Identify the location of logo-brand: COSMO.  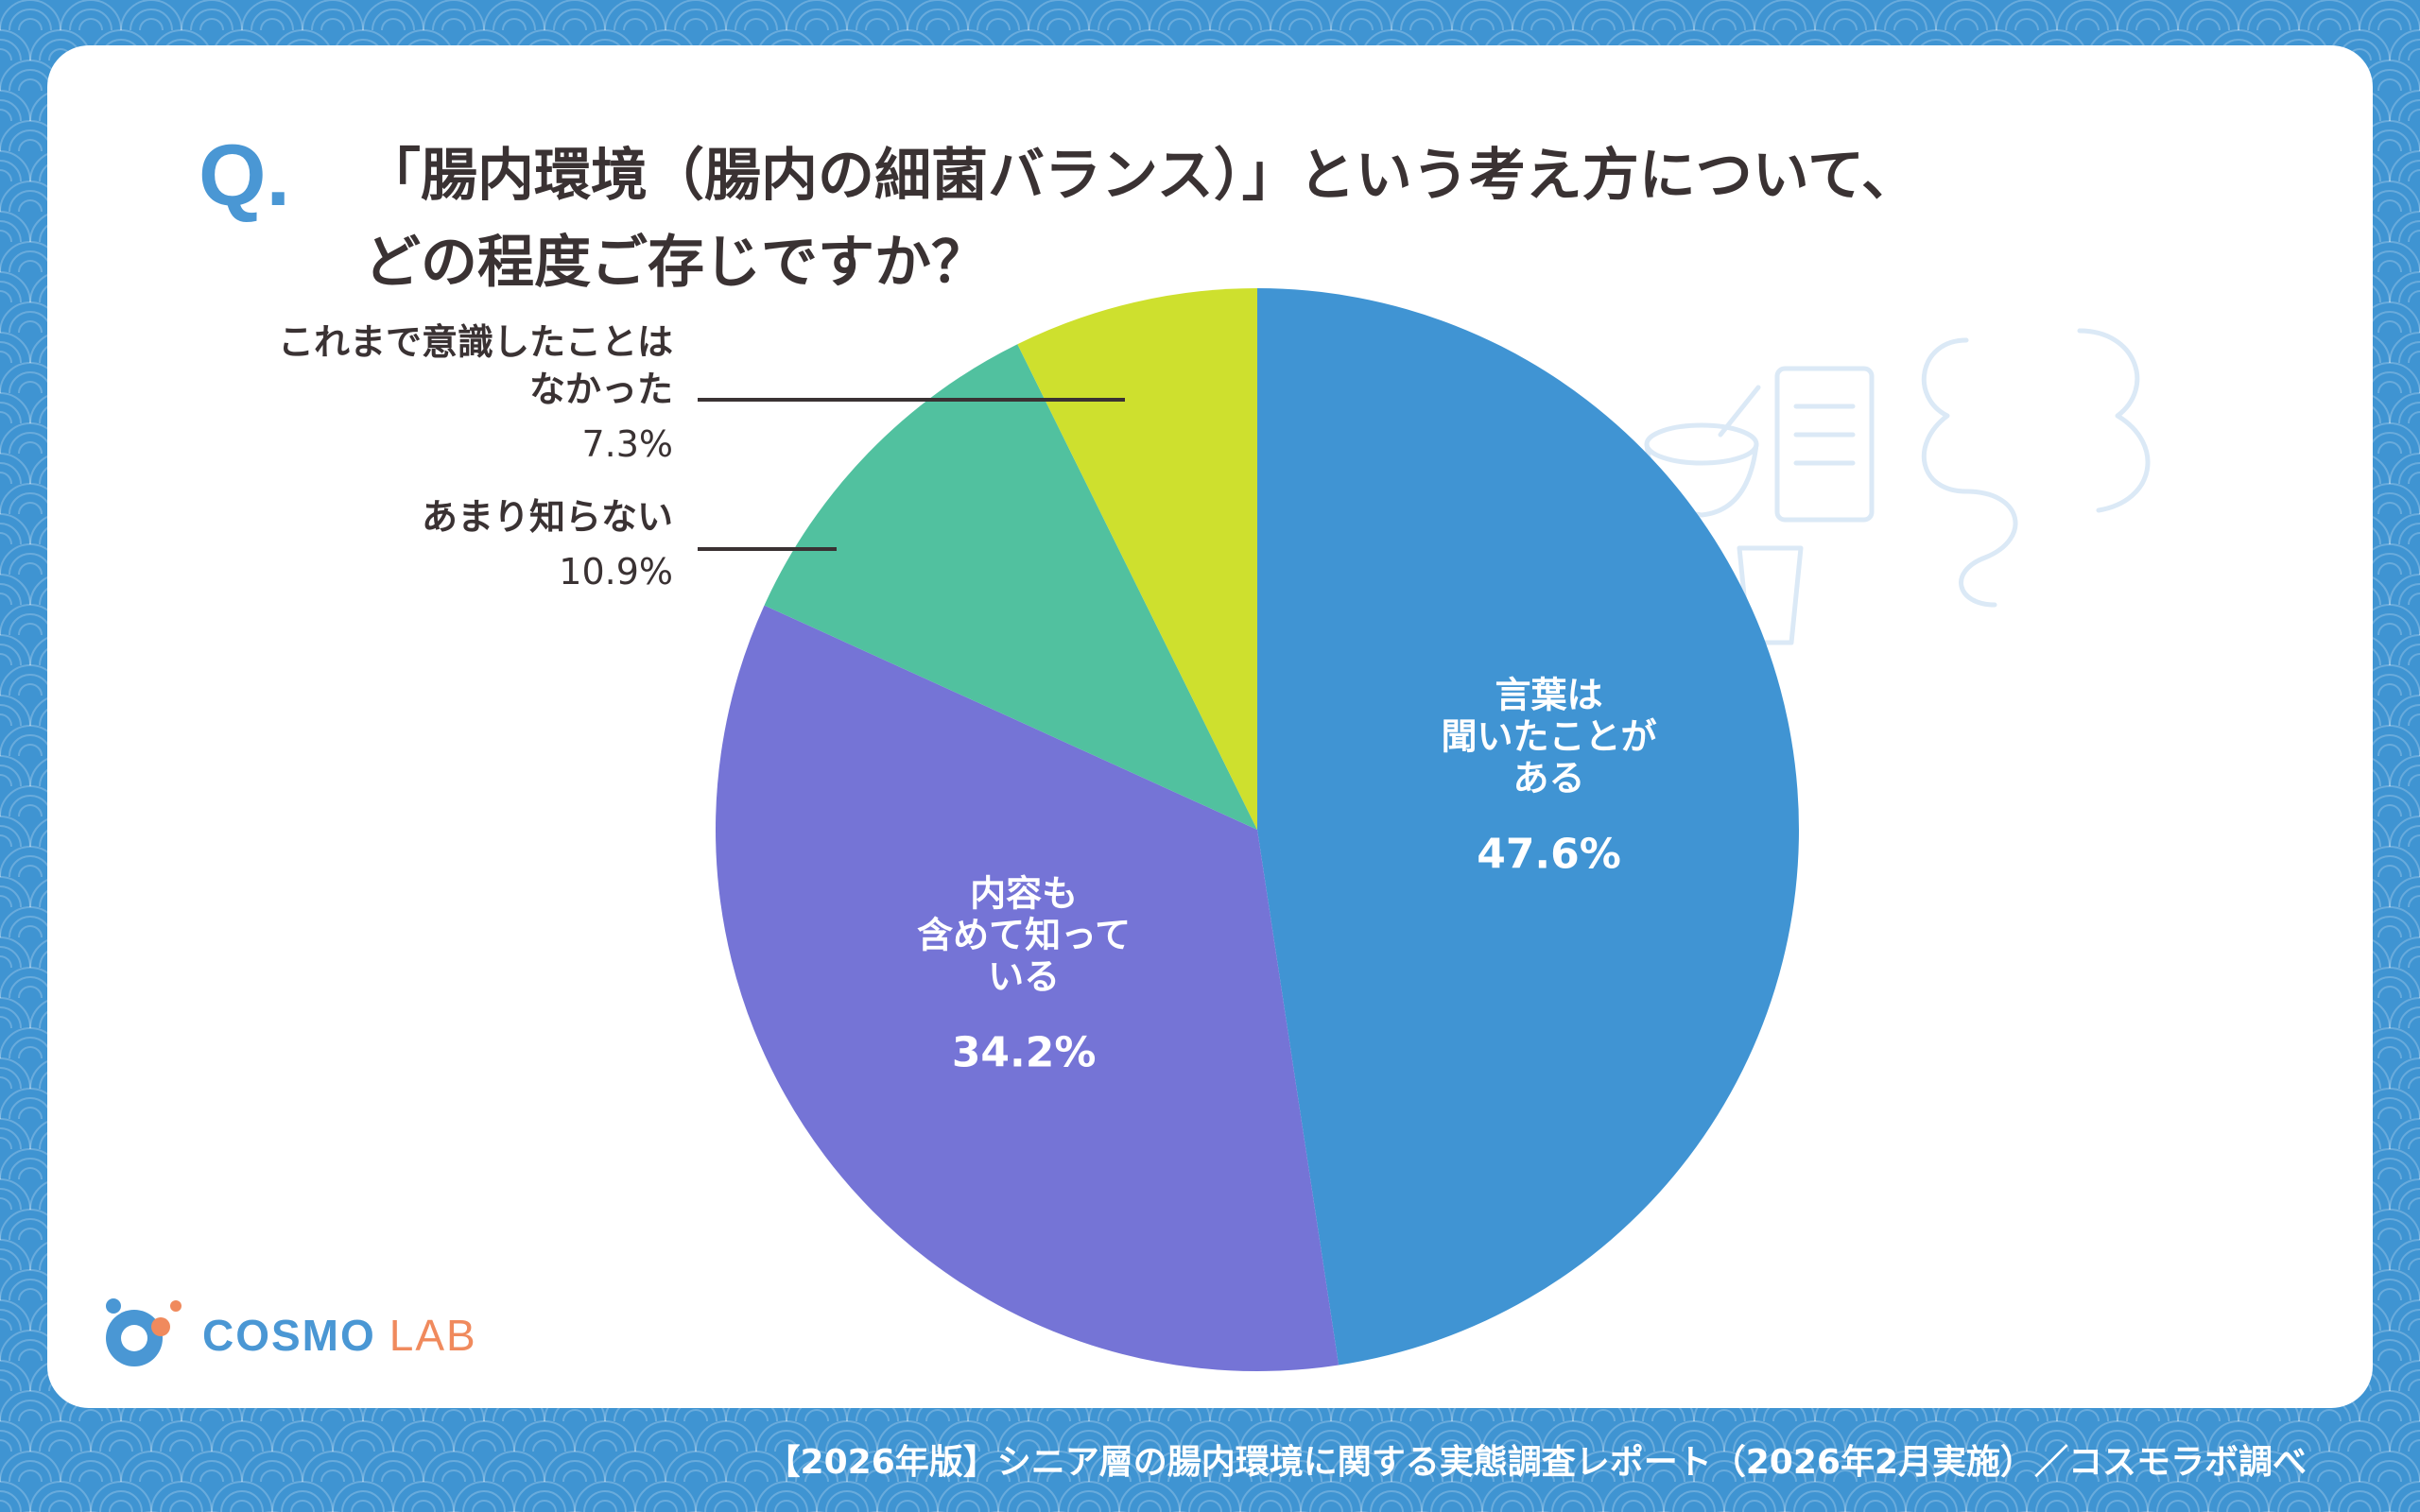
(289, 1335).